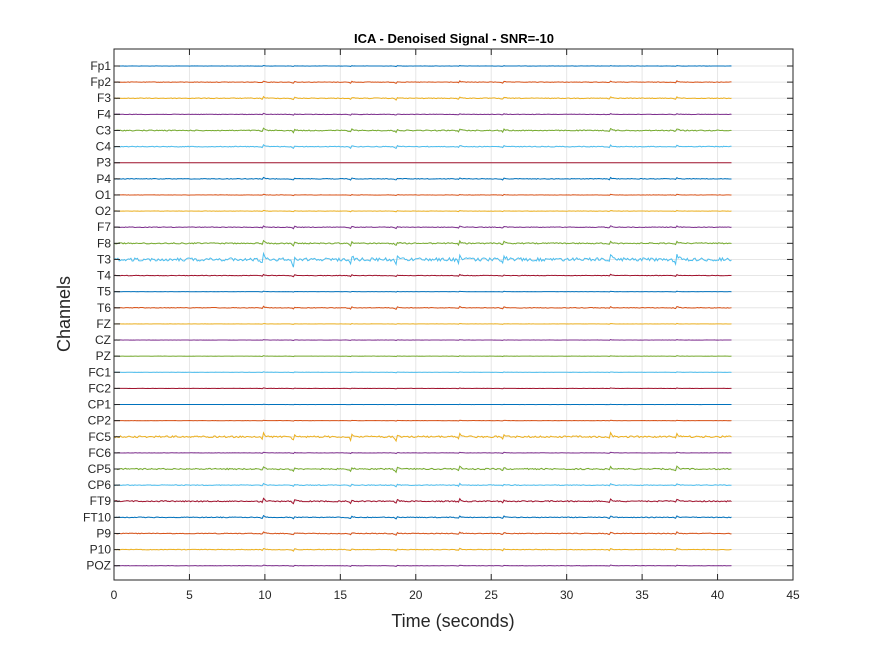 Image resolution: width=875 pixels, height=656 pixels. What do you see at coordinates (103, 533) in the screenshot?
I see `channel-label-p9: P9` at bounding box center [103, 533].